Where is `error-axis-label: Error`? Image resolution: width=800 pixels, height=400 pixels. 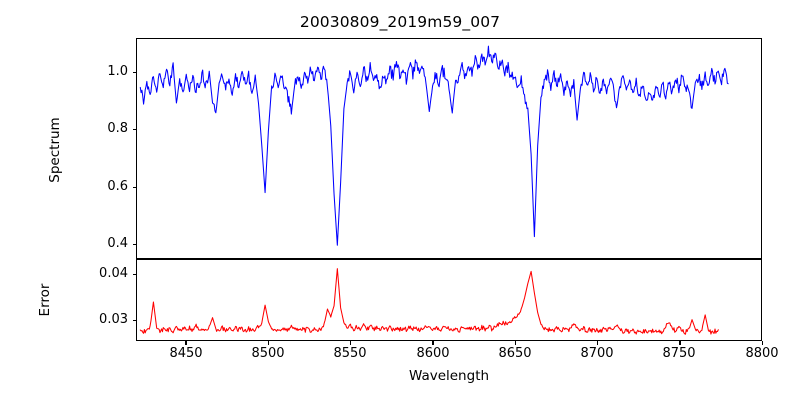 error-axis-label: Error is located at coordinates (45, 300).